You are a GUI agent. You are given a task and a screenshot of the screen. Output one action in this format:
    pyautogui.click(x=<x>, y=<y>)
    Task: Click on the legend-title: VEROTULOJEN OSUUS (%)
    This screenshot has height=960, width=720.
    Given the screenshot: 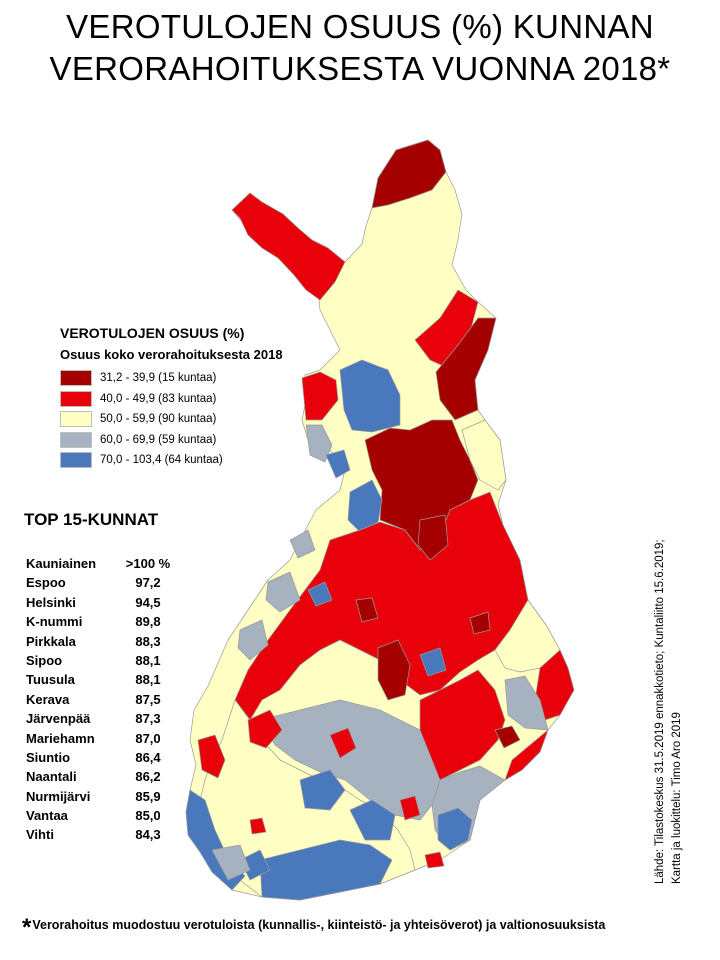 What is the action you would take?
    pyautogui.click(x=152, y=333)
    